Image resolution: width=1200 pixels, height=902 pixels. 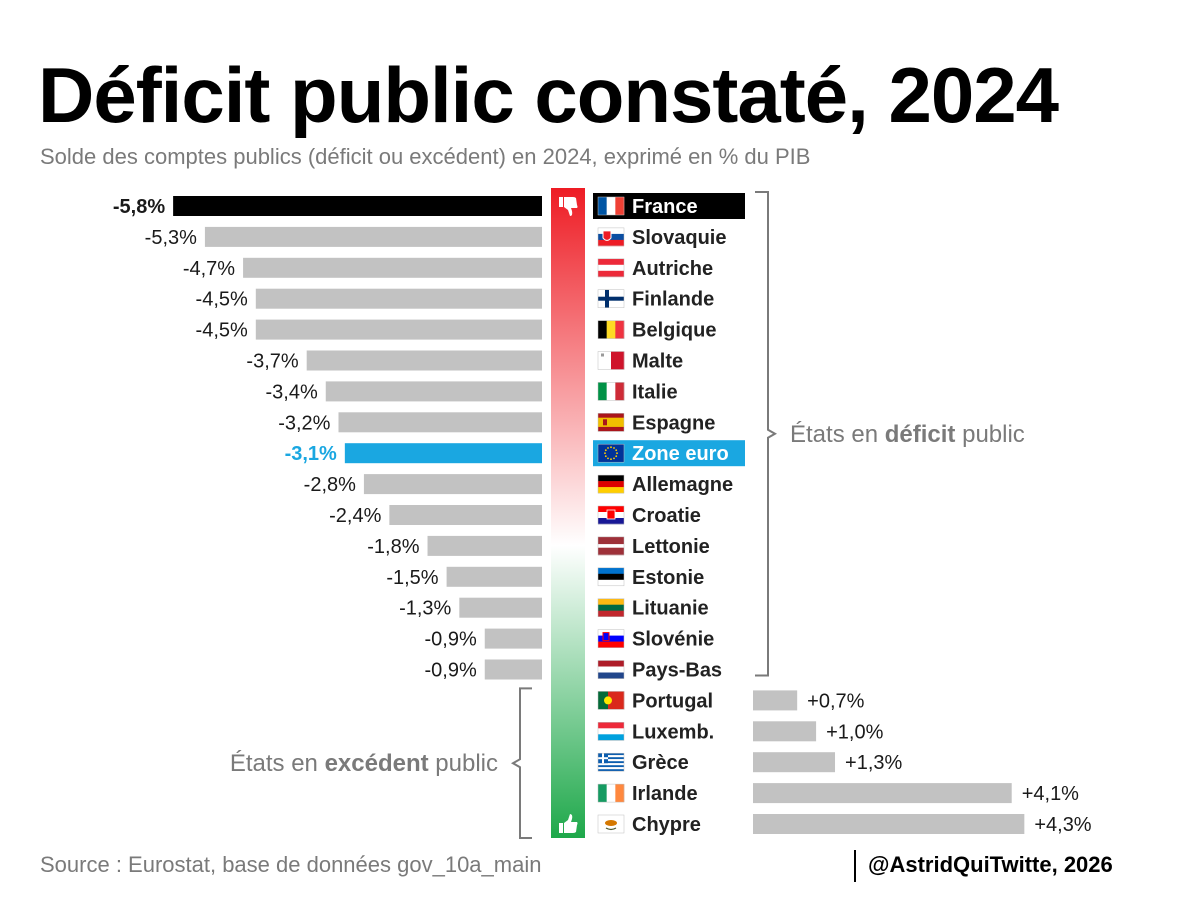 I want to click on flag-fr-icon, so click(x=611, y=206).